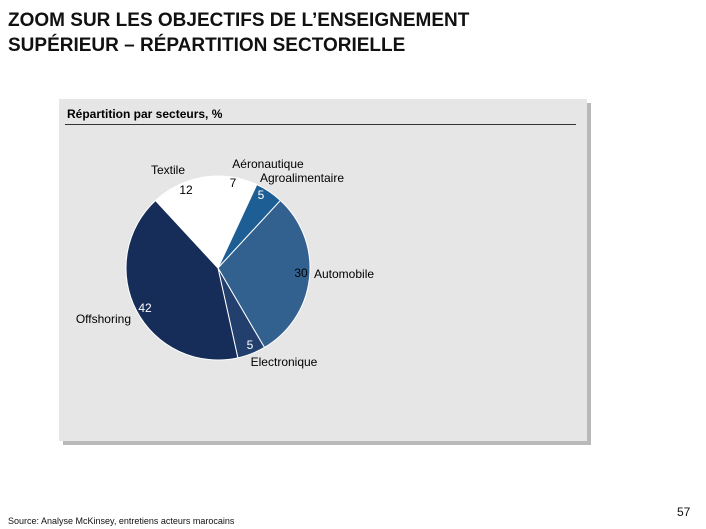  What do you see at coordinates (103, 319) in the screenshot?
I see `pie-category-label-offshoring: Offshoring` at bounding box center [103, 319].